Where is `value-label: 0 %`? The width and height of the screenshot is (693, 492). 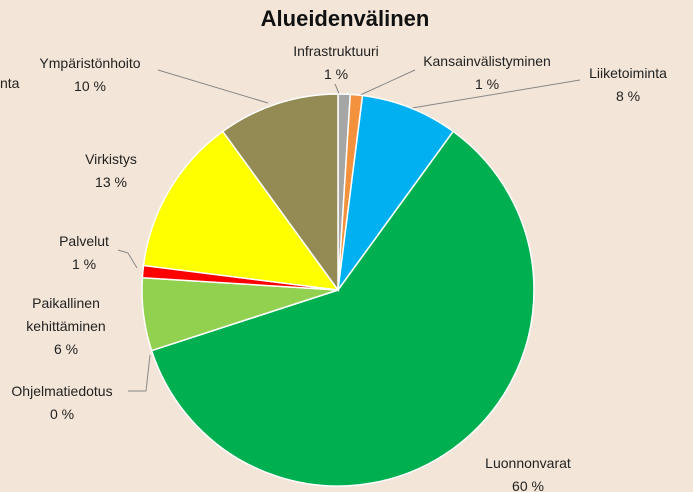 value-label: 0 % is located at coordinates (62, 414).